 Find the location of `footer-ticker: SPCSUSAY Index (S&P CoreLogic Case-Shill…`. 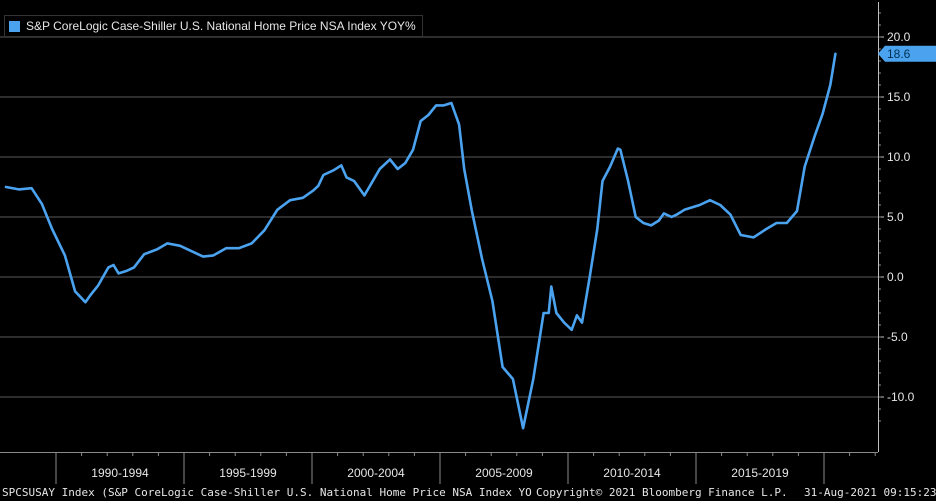

footer-ticker: SPCSUSAY Index (S&P CoreLogic Case-Shill… is located at coordinates (267, 492).